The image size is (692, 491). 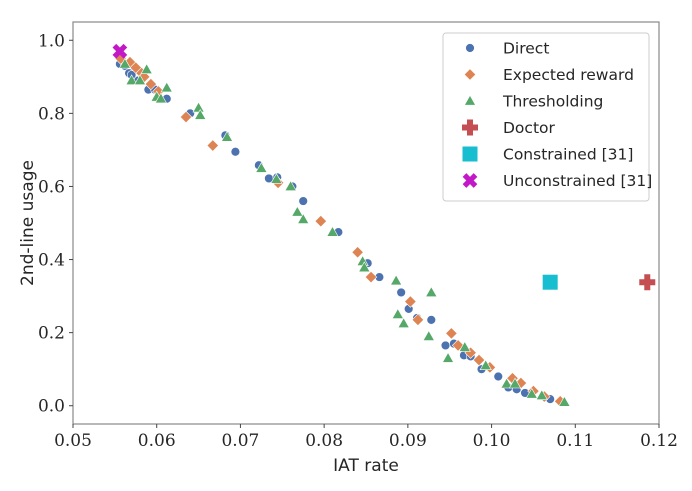 What do you see at coordinates (552, 102) in the screenshot?
I see `legend-label: Thresholding` at bounding box center [552, 102].